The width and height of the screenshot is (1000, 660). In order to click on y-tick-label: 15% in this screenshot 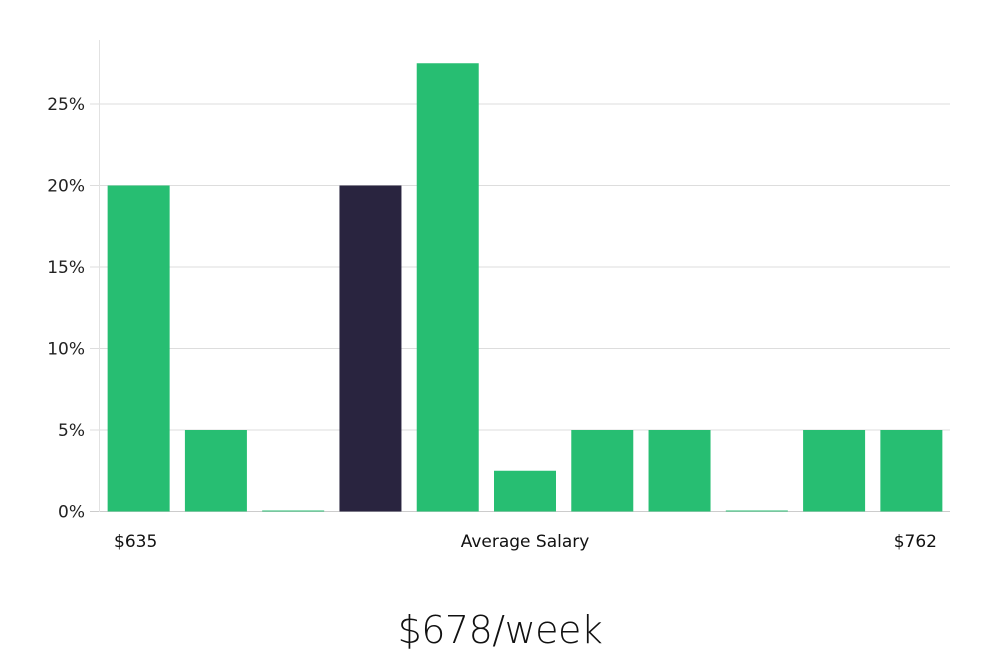, I will do `click(66, 268)`.